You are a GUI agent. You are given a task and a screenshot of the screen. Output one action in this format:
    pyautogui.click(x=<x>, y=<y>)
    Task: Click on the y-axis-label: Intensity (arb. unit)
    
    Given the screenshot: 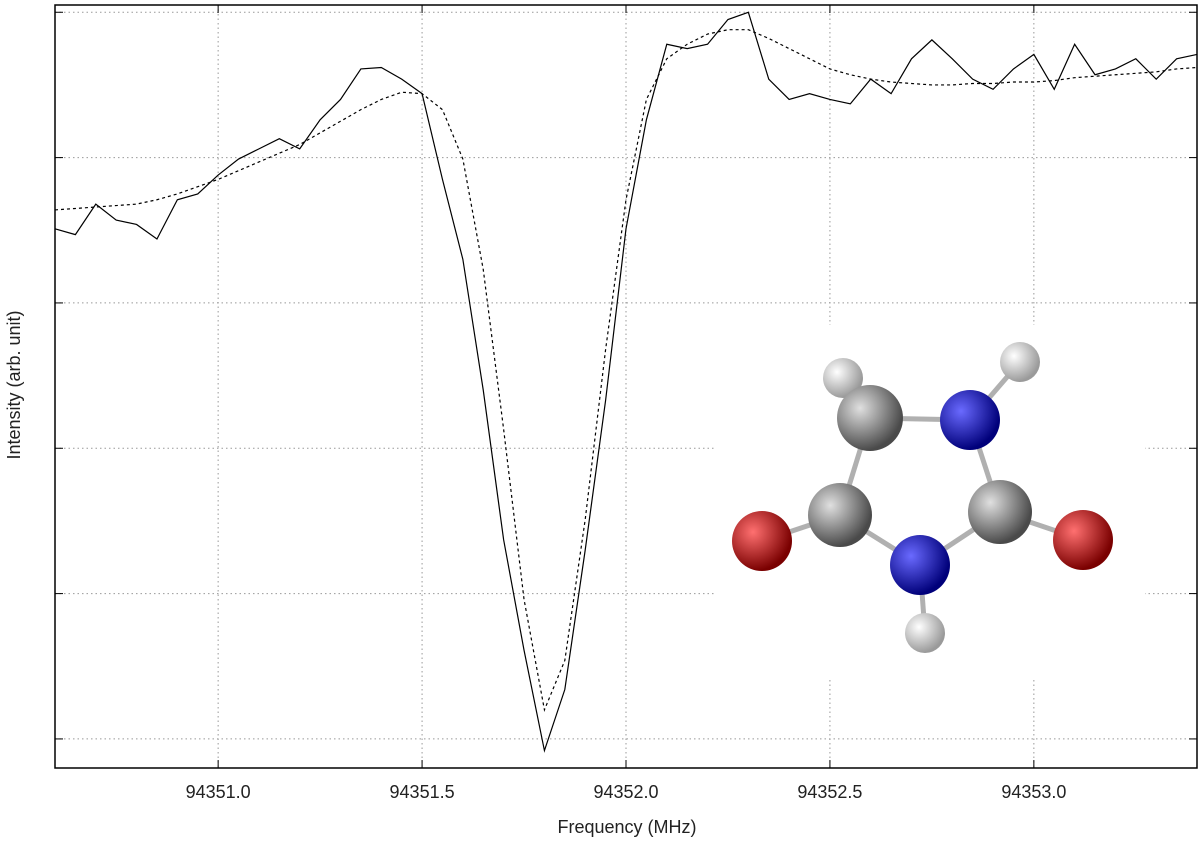 What is the action you would take?
    pyautogui.click(x=14, y=384)
    